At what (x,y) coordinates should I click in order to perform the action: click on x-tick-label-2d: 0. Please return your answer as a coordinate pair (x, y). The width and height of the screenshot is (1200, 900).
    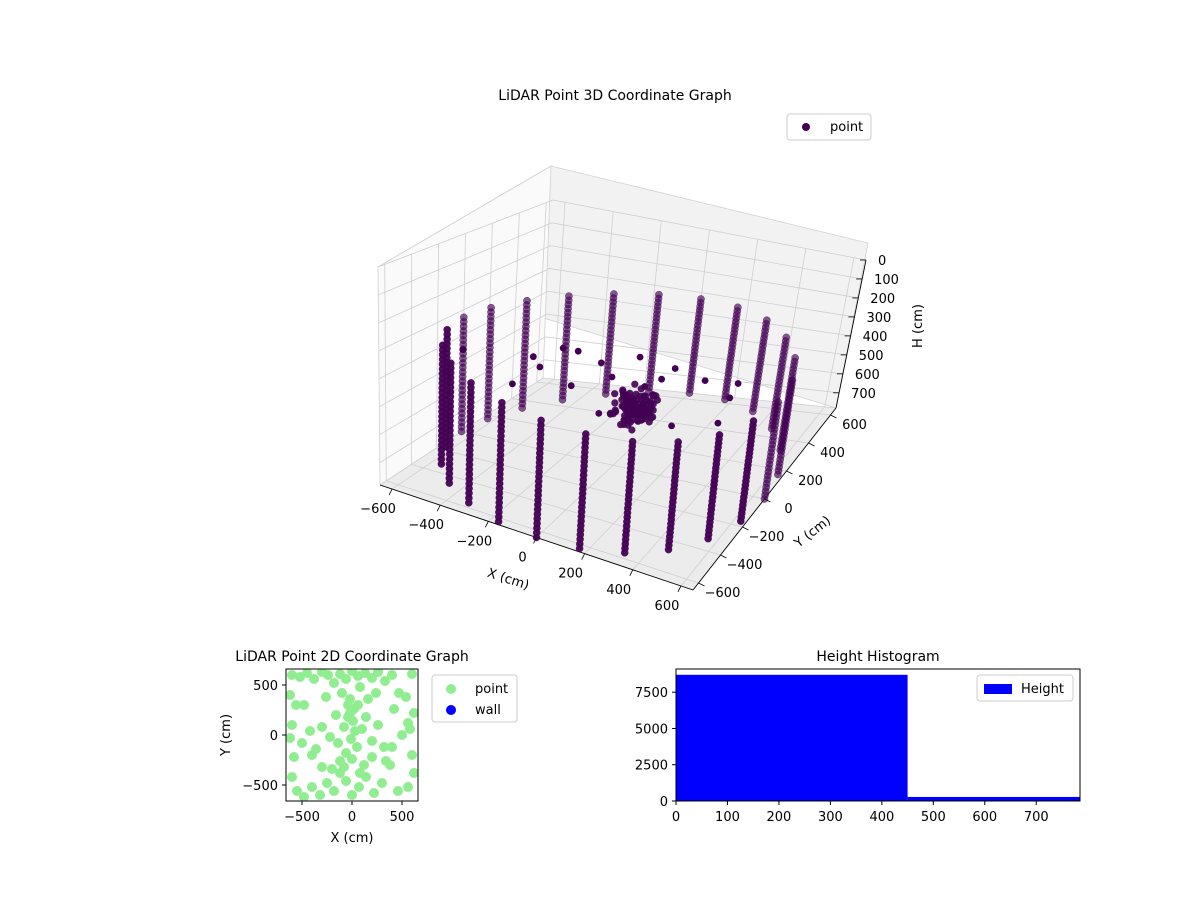
    Looking at the image, I should click on (352, 817).